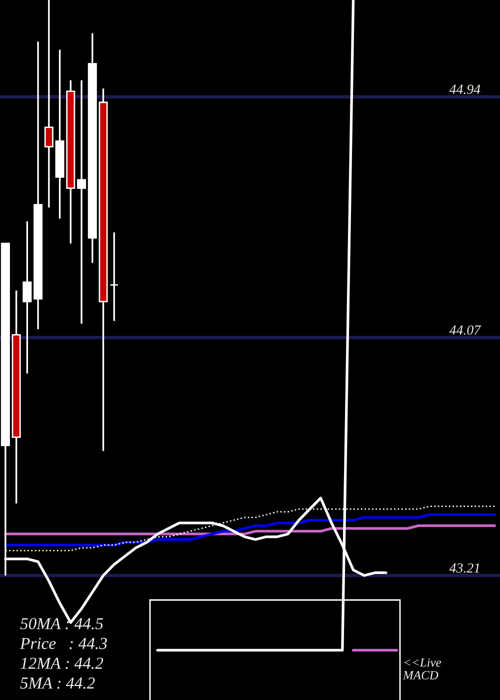 The image size is (500, 700). Describe the element at coordinates (57, 683) in the screenshot. I see `annotation: 5MA : 44.2` at that location.